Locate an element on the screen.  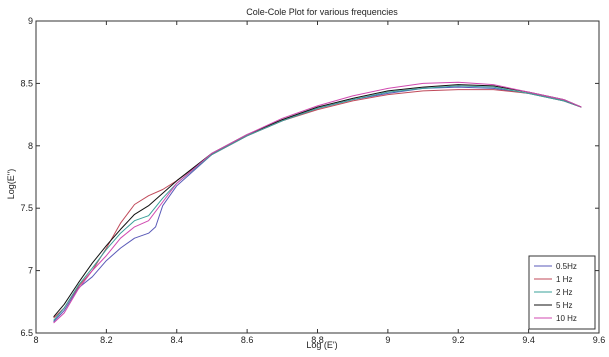
y-tick-label: 8.5 is located at coordinates (26, 83).